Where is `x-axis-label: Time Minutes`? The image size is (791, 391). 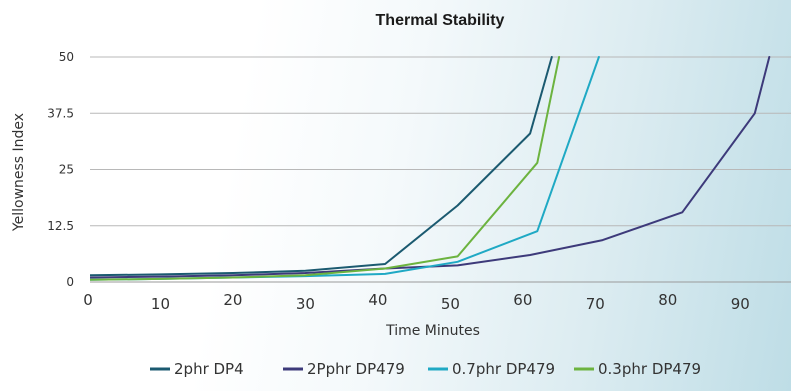 x-axis-label: Time Minutes is located at coordinates (432, 331).